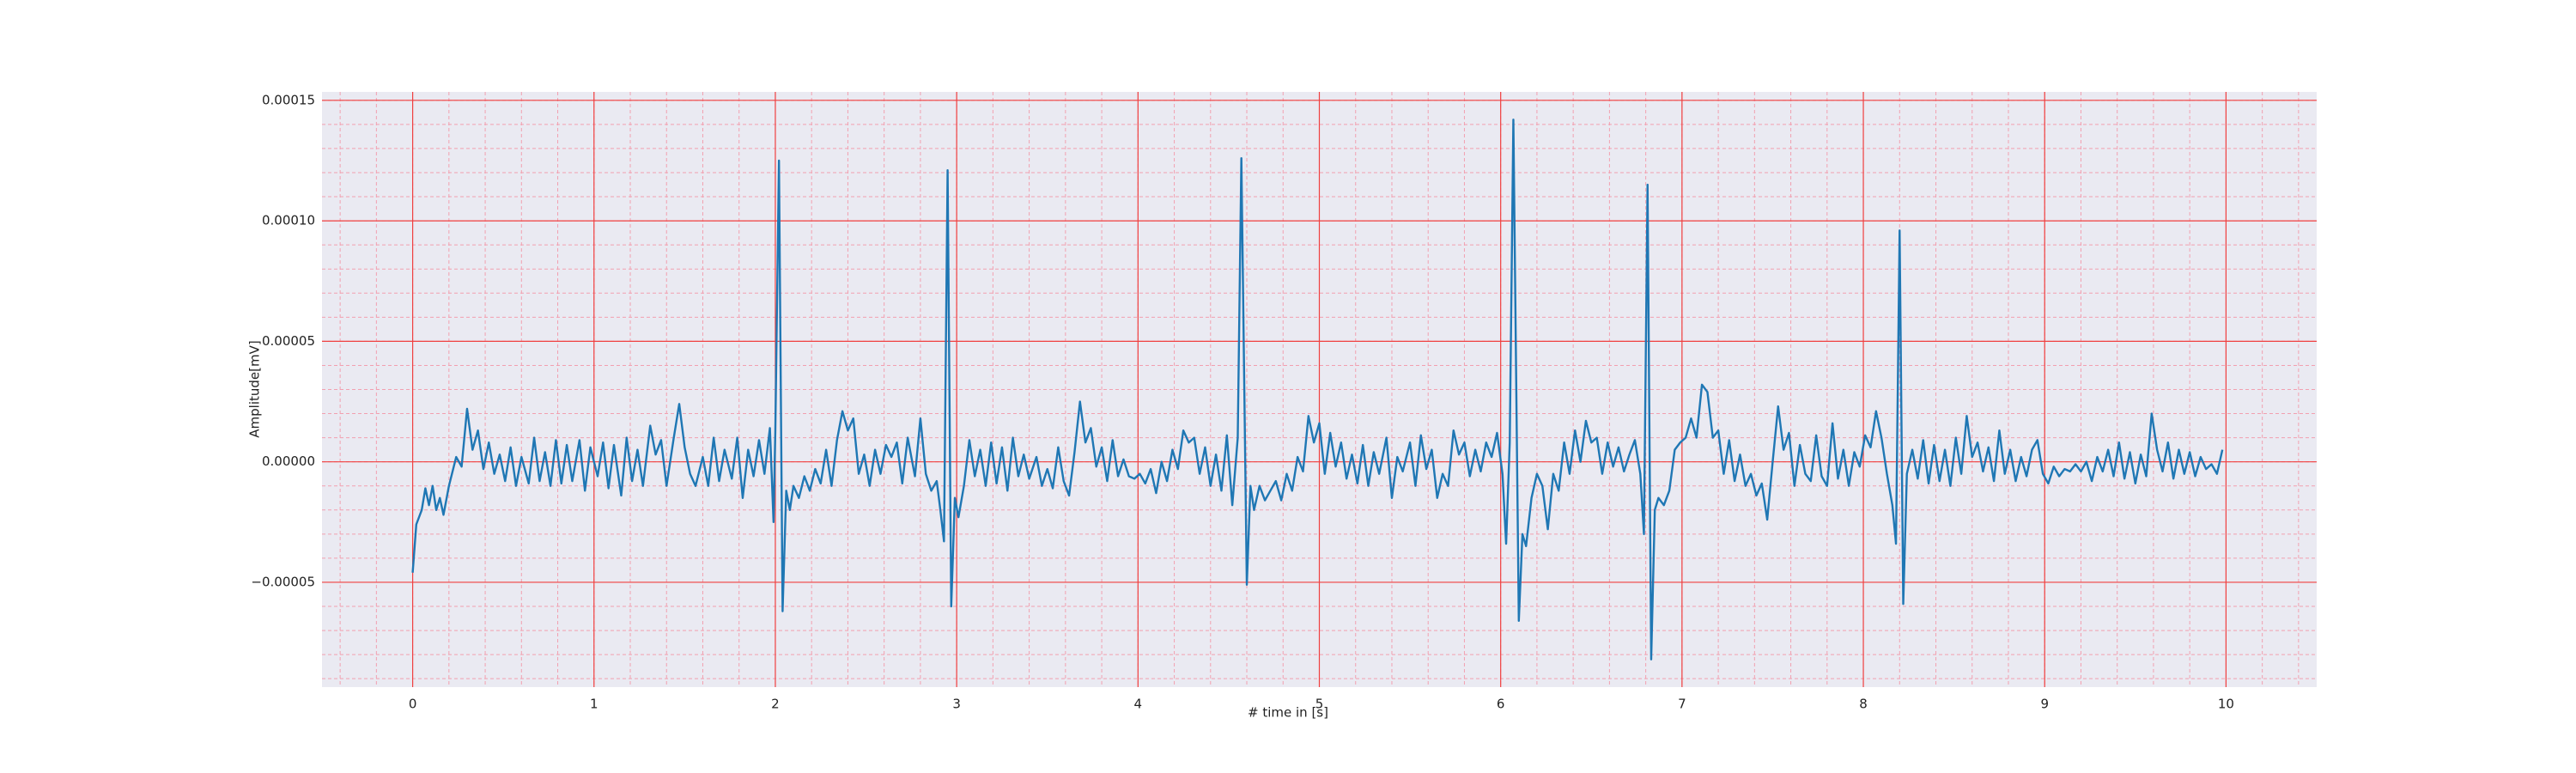 This screenshot has height=773, width=2576. I want to click on y-tick-label: 0.00000, so click(289, 461).